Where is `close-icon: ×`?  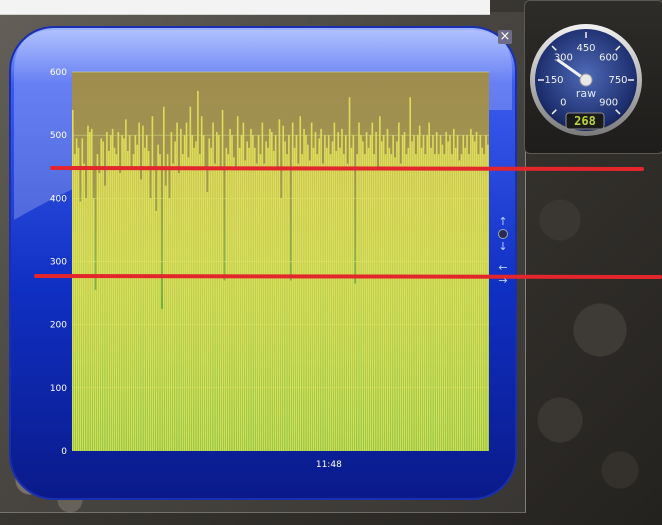
close-icon: × is located at coordinates (505, 36).